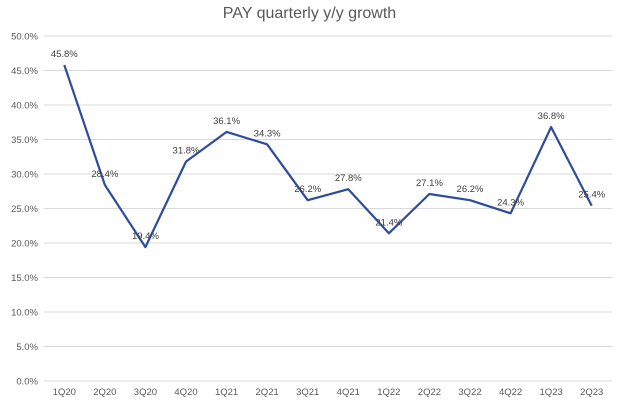 The image size is (619, 405). I want to click on y-tick-label: 40.0%, so click(24, 106).